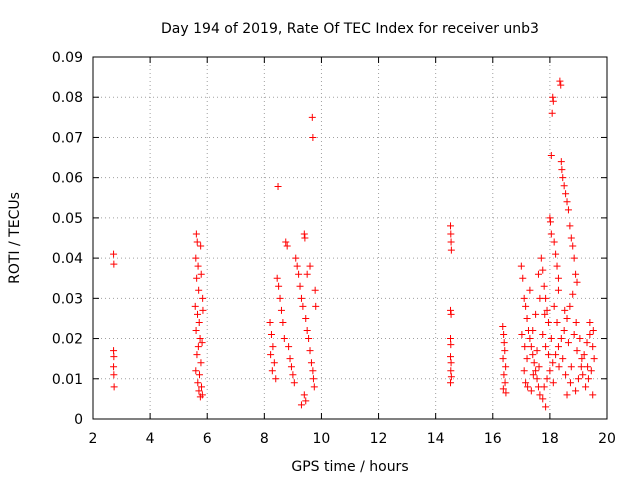 This screenshot has width=640, height=480. What do you see at coordinates (67, 380) in the screenshot?
I see `y-tick-label: 0.01` at bounding box center [67, 380].